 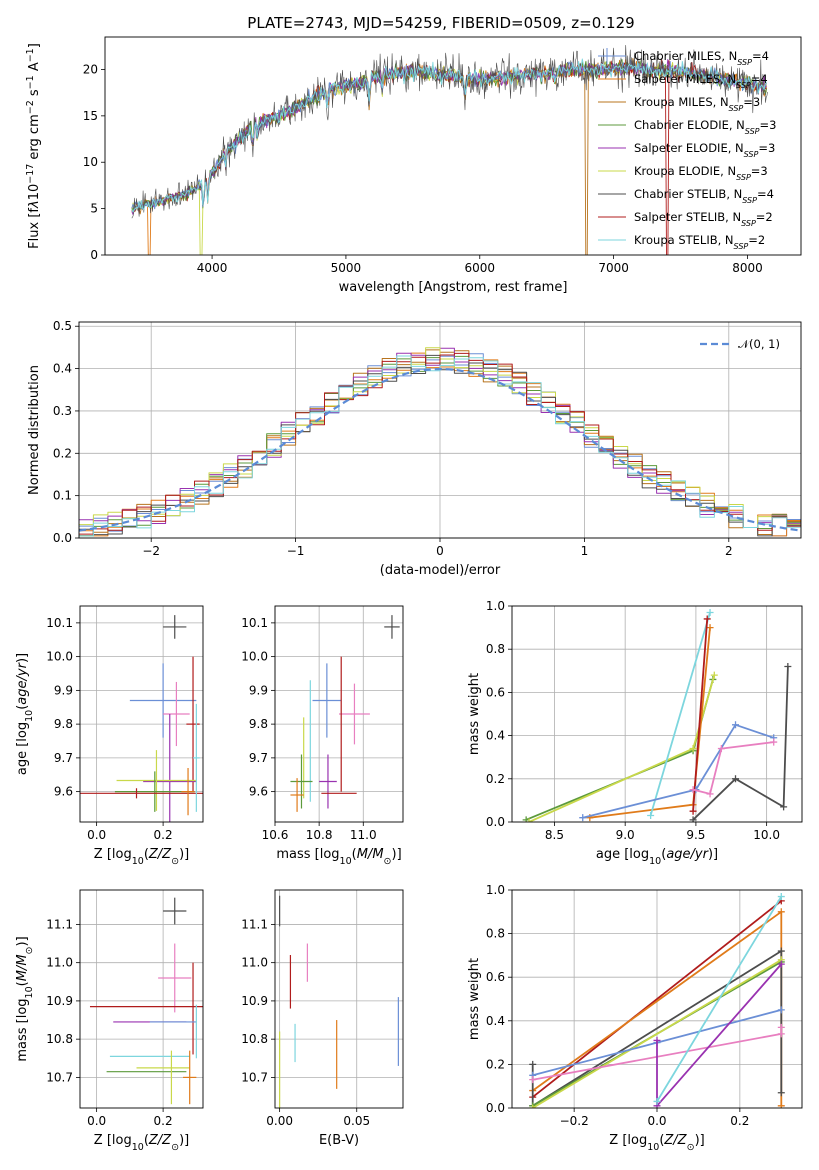 I want to click on x-tick-label: 0, so click(x=440, y=551).